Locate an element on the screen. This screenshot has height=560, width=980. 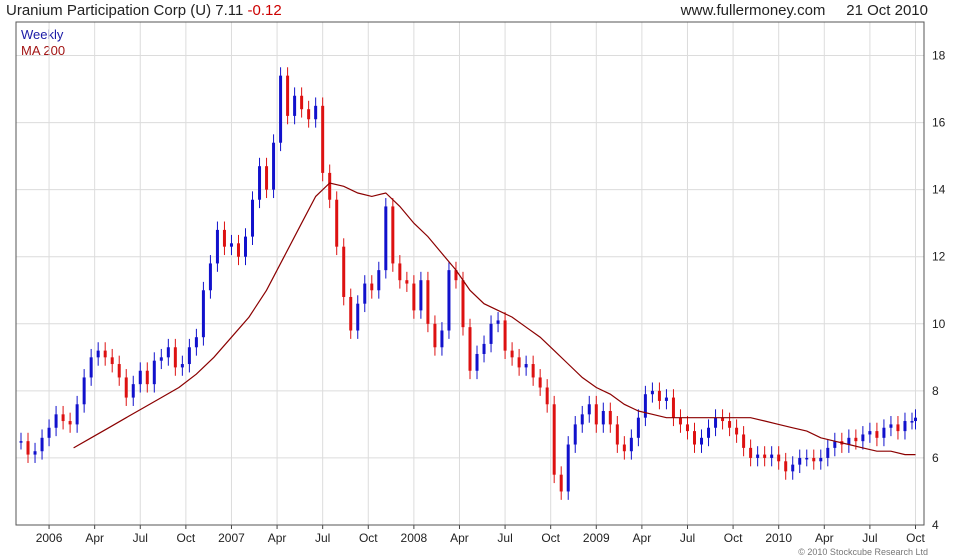
y-tick-label: 16 is located at coordinates (939, 123).